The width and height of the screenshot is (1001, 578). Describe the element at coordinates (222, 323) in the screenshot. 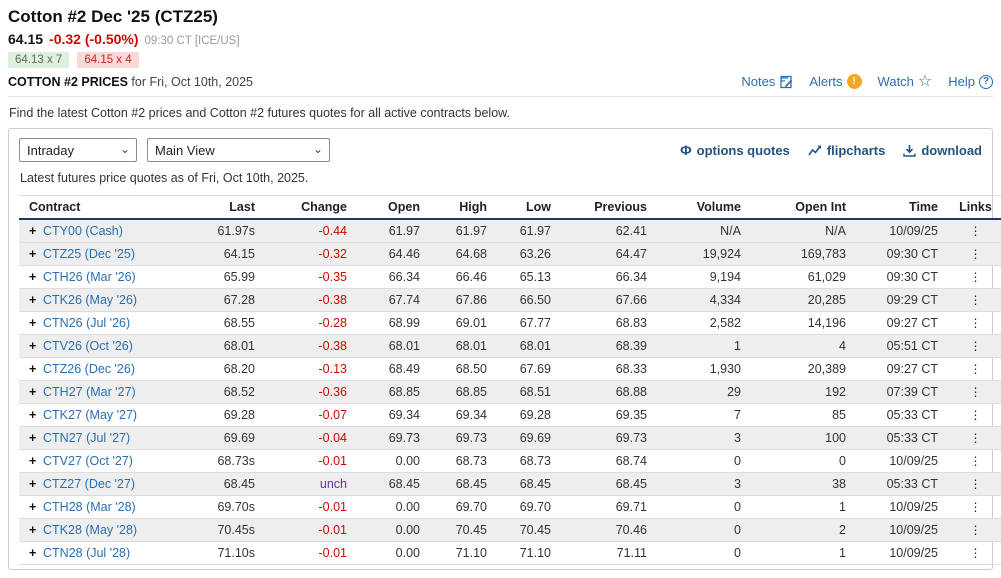

I see `last-cell: 68.55` at that location.